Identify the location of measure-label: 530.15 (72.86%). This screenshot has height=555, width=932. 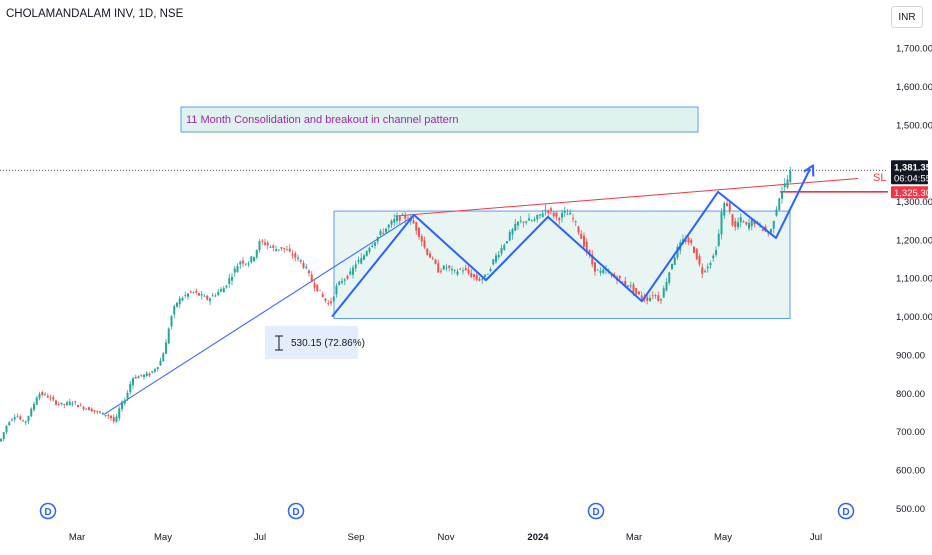
(315, 342).